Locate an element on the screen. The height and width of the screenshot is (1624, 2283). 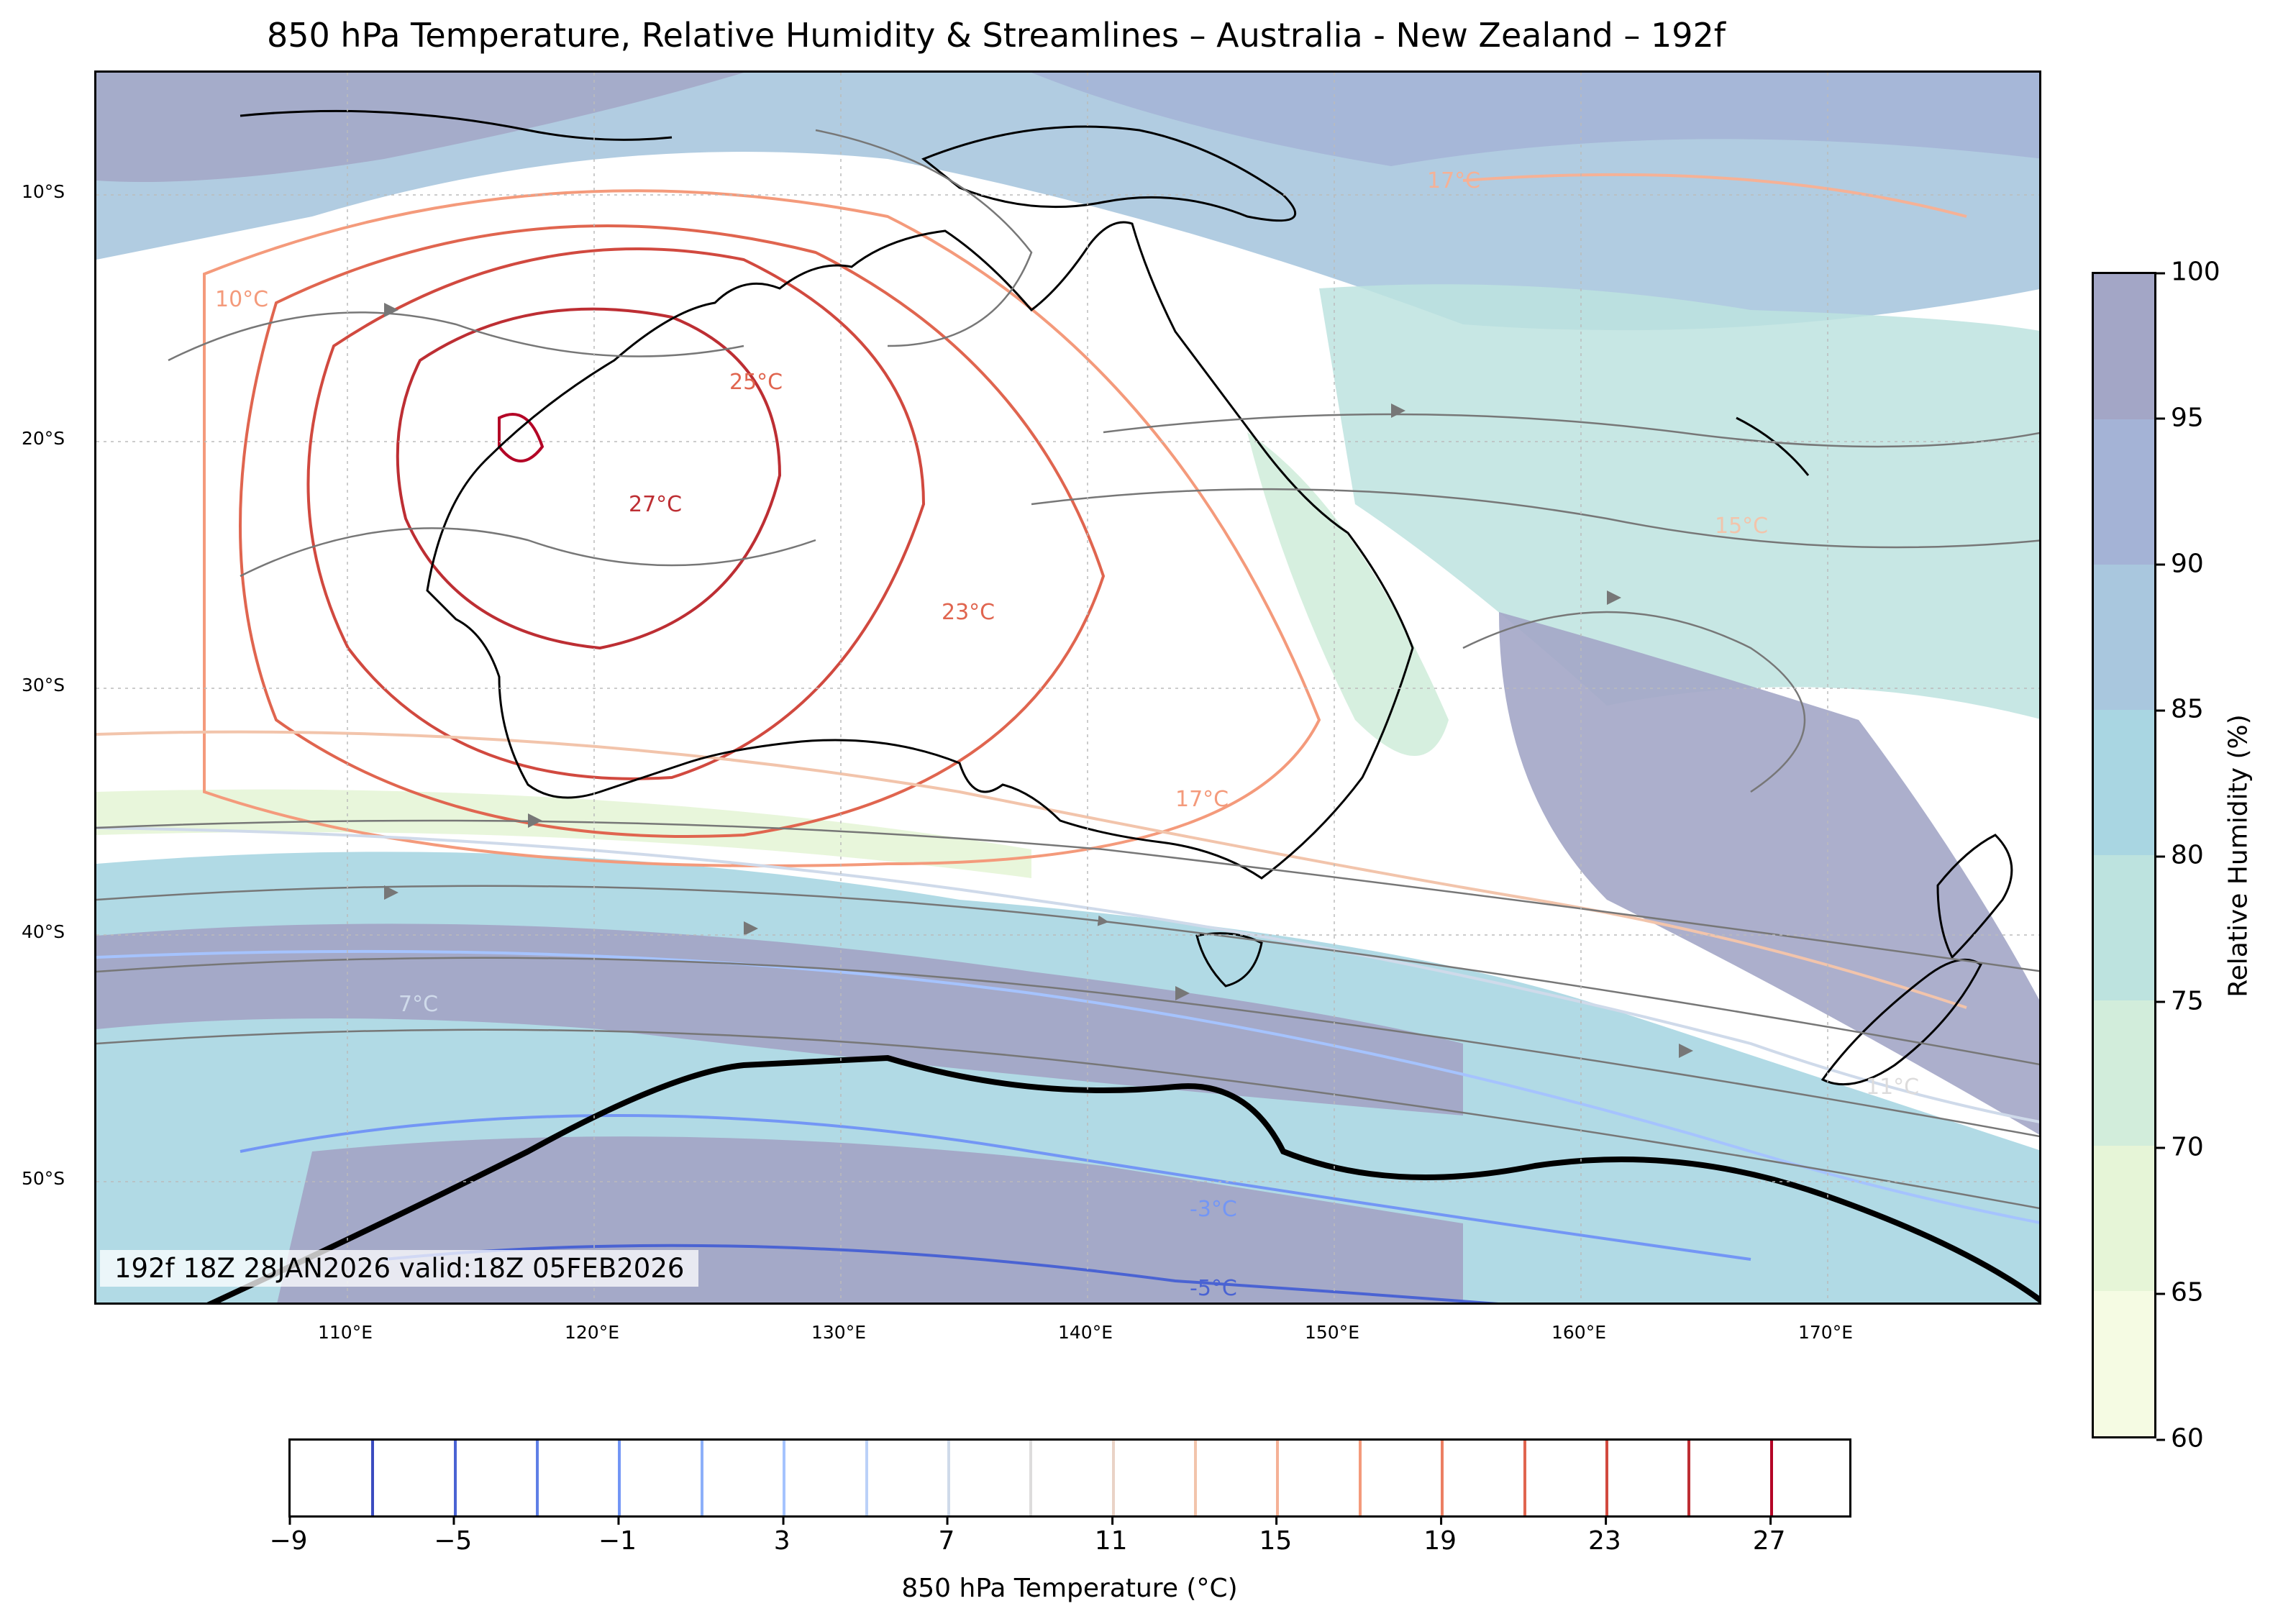
temperature-colorbar-tick: 23 is located at coordinates (1604, 1537).